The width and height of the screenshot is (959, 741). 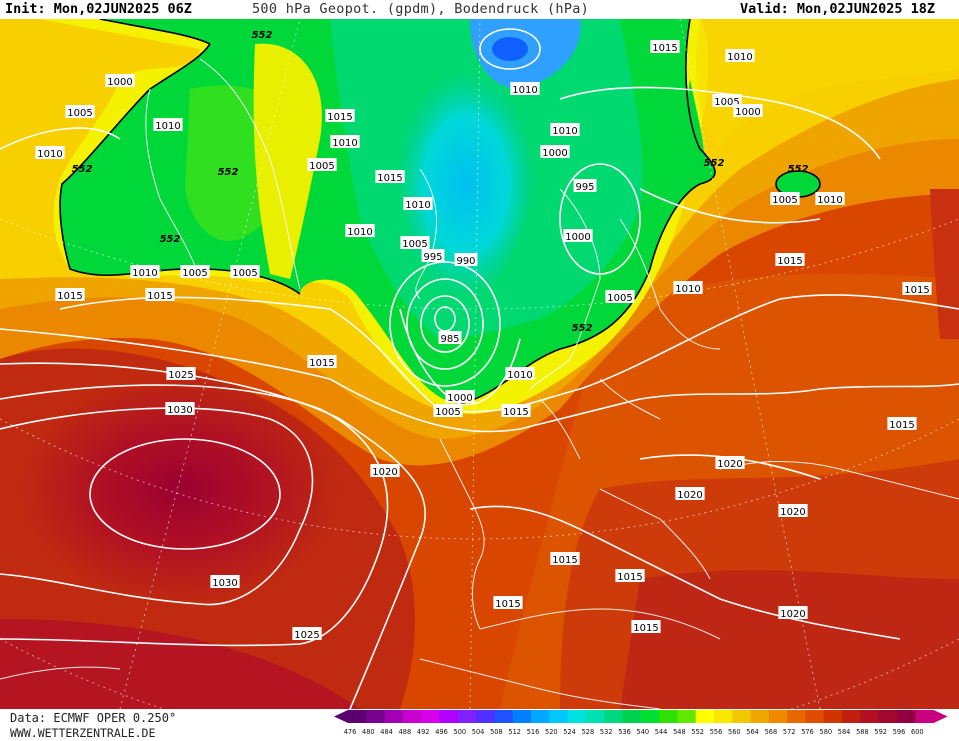 What do you see at coordinates (730, 206) in the screenshot?
I see `isobar-1005-east` at bounding box center [730, 206].